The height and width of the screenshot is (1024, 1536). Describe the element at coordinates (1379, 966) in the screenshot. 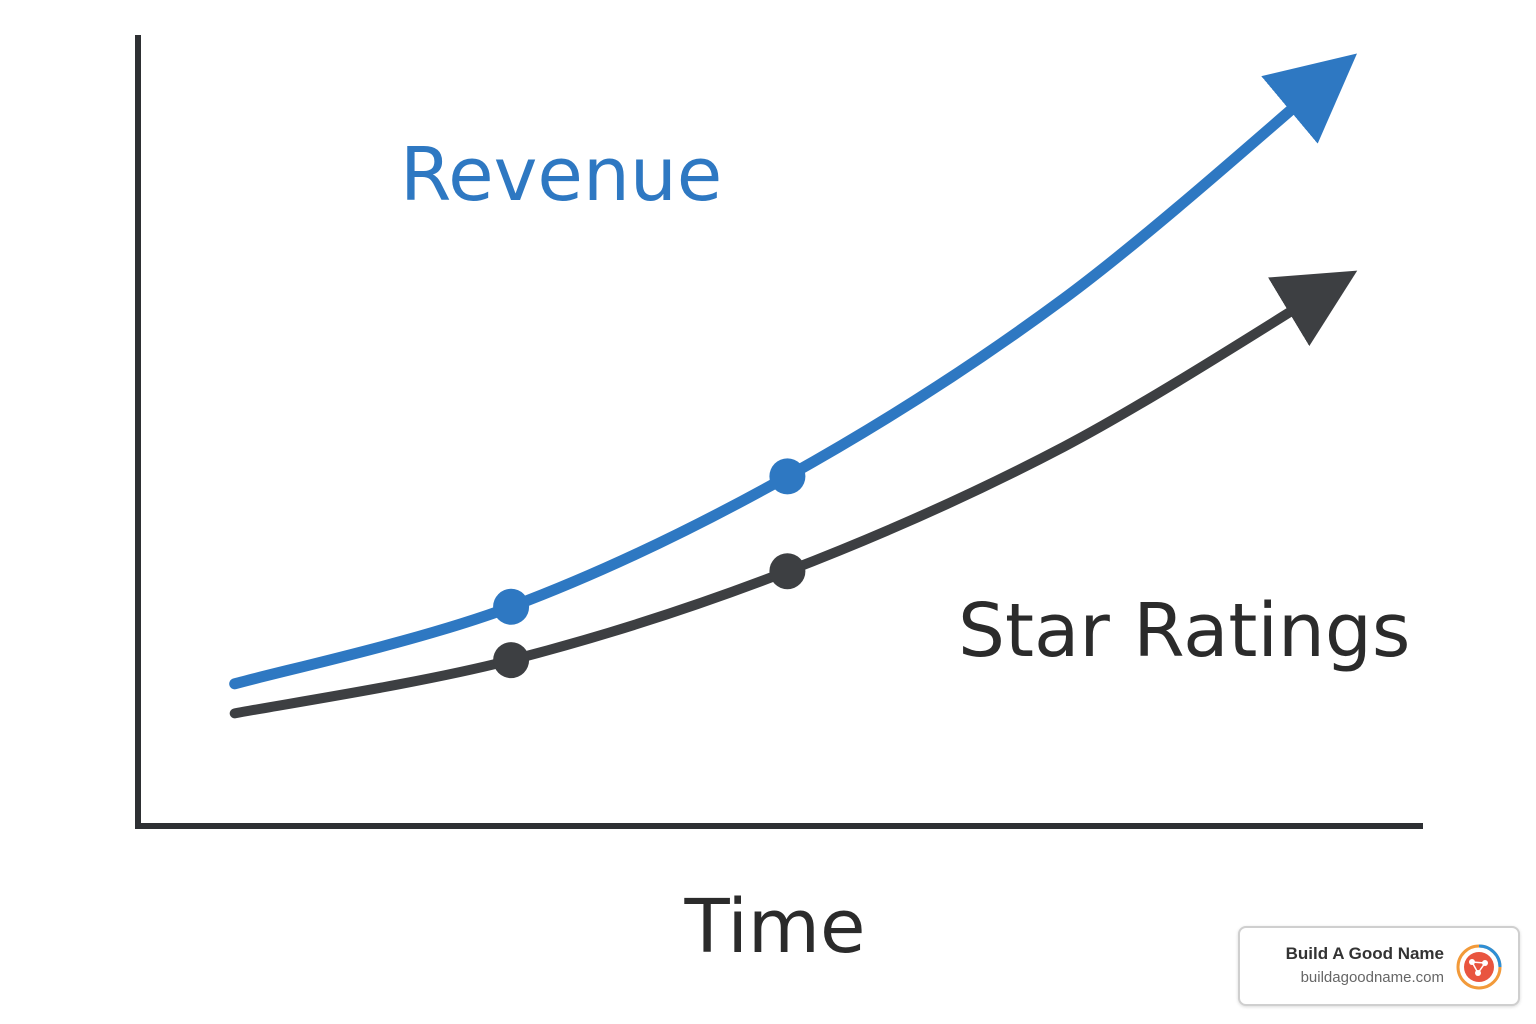

I see `brand-badge: Build A Good Name buildagoodname.com` at that location.